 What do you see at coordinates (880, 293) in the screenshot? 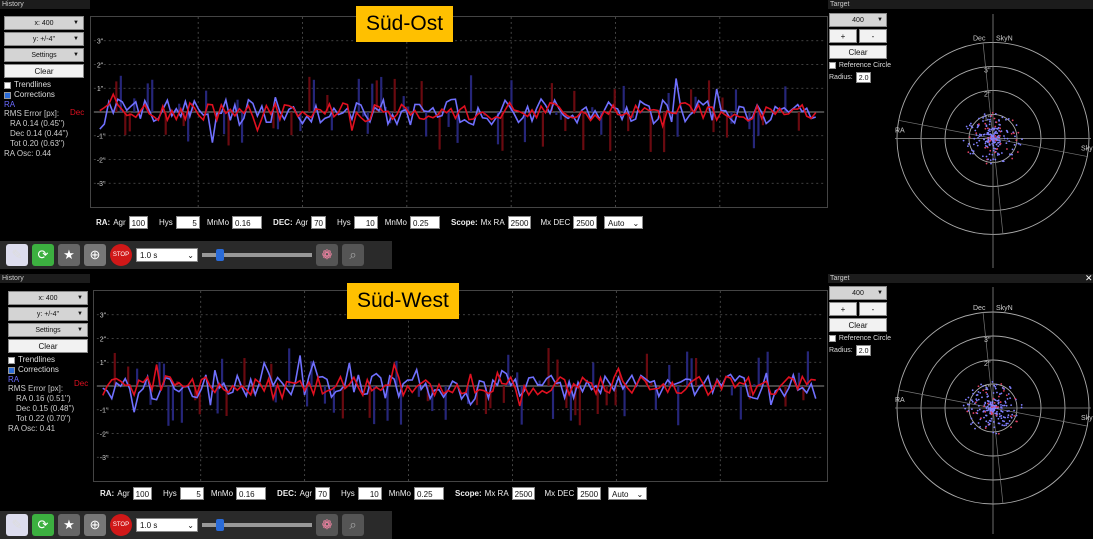
I see `chevron-down-icon: ▼` at bounding box center [880, 293].